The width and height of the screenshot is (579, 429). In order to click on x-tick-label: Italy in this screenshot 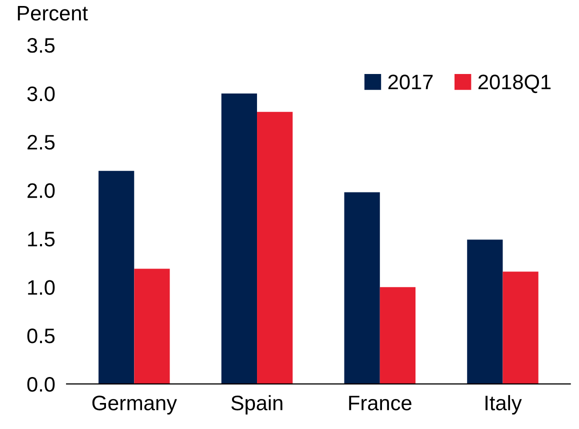, I will do `click(504, 404)`.